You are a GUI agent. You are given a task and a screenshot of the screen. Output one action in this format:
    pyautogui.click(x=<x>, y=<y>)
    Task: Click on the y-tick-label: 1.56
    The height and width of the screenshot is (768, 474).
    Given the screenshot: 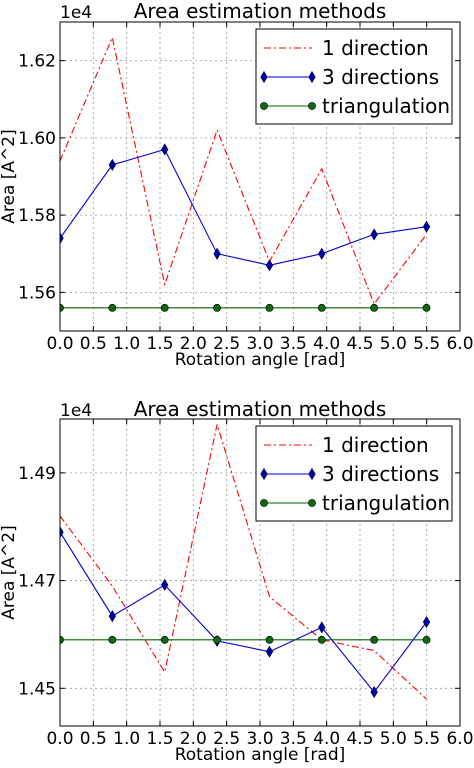 What is the action you would take?
    pyautogui.click(x=37, y=293)
    